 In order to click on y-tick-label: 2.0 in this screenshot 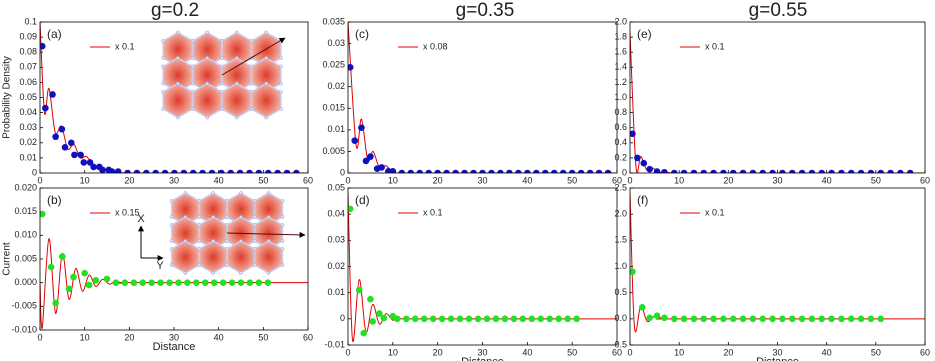, I will do `click(620, 214)`.